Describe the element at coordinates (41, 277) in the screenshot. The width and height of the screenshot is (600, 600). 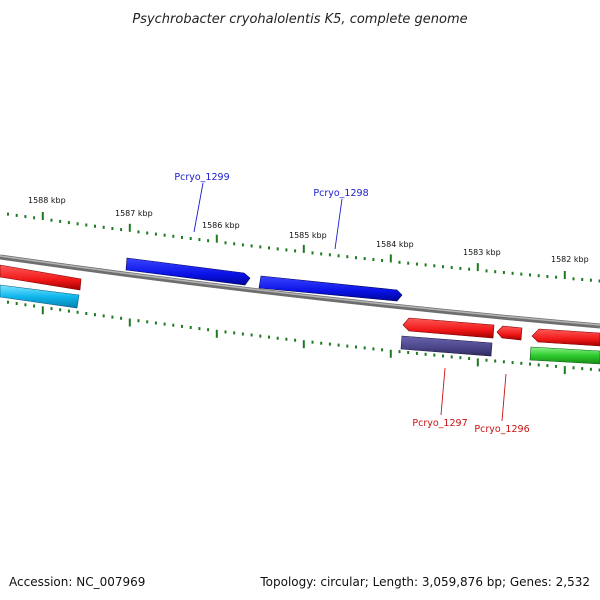
I see `gene-red-left` at that location.